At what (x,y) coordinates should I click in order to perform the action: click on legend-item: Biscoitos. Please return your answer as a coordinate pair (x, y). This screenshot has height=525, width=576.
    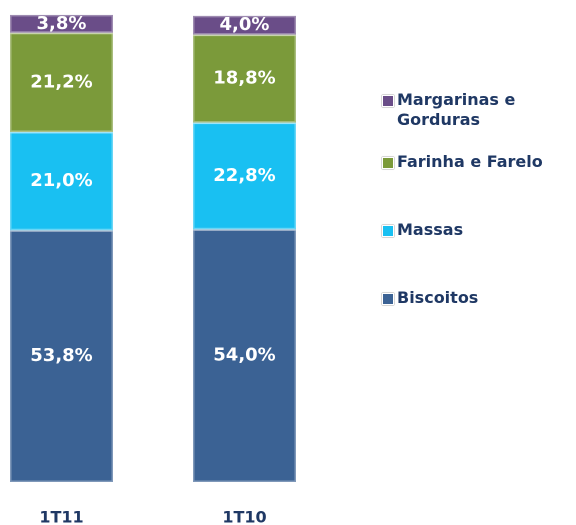
    Looking at the image, I should click on (477, 298).